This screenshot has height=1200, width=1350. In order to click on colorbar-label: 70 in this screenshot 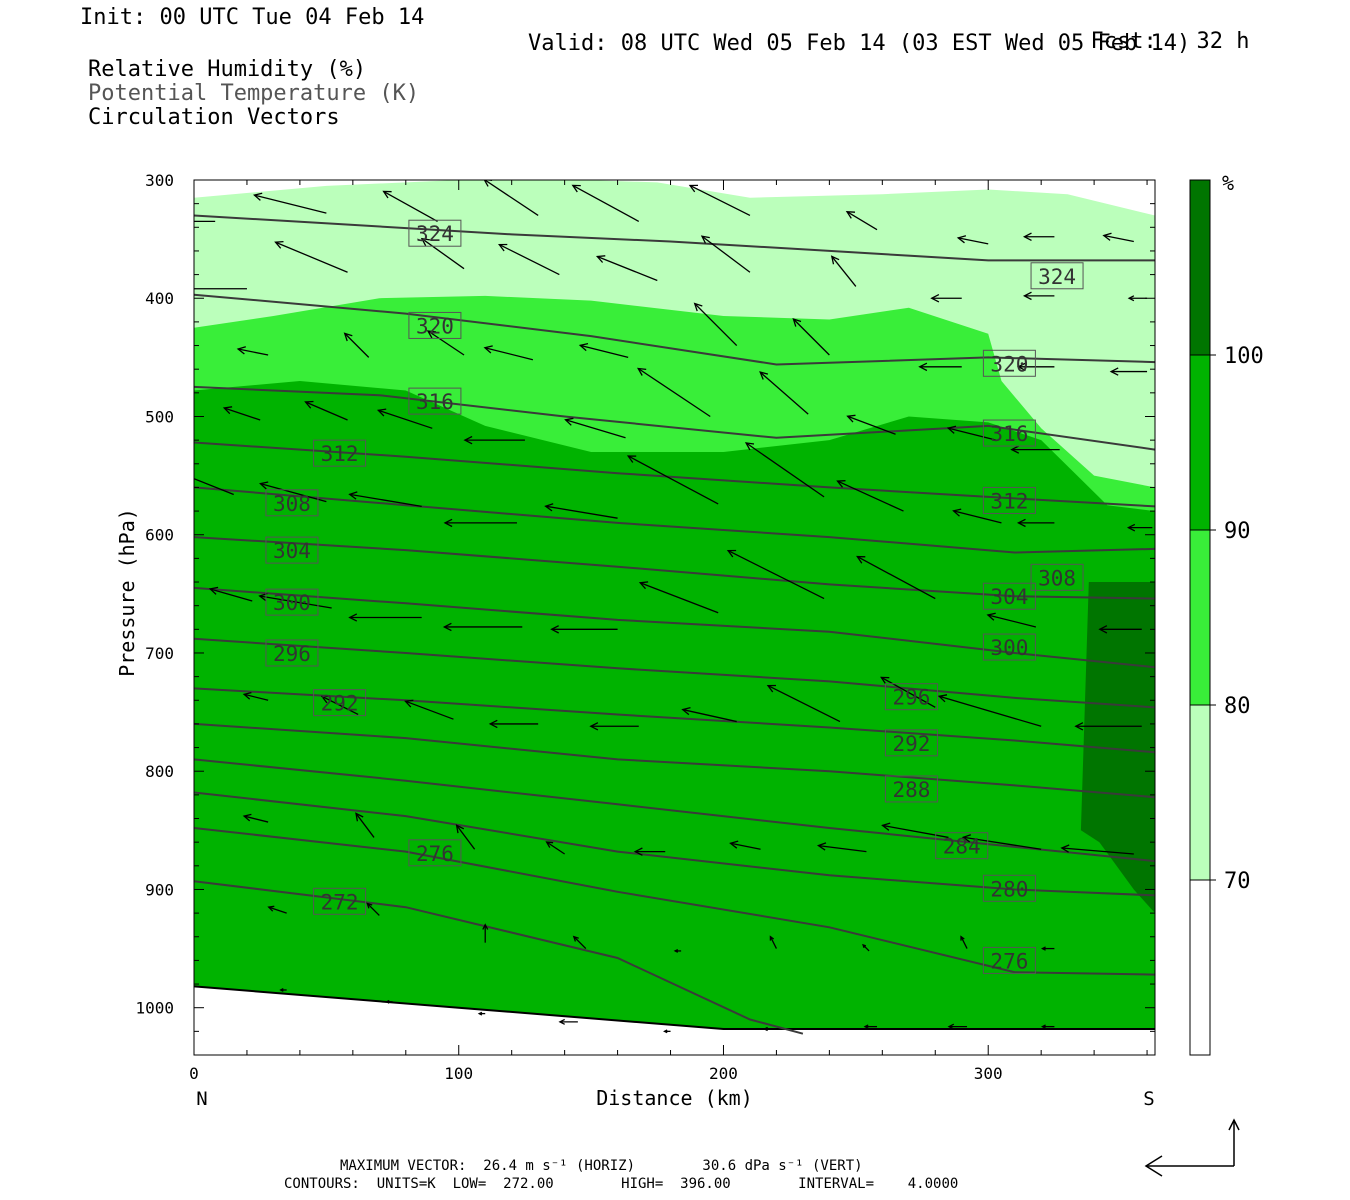, I will do `click(1237, 881)`.